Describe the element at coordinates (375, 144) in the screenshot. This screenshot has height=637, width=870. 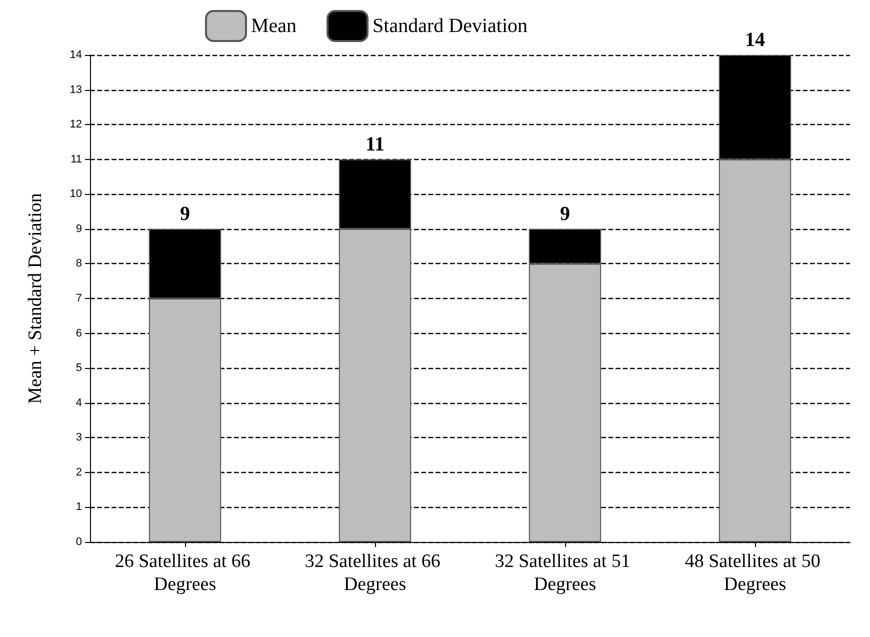
I see `total-label: 11` at that location.